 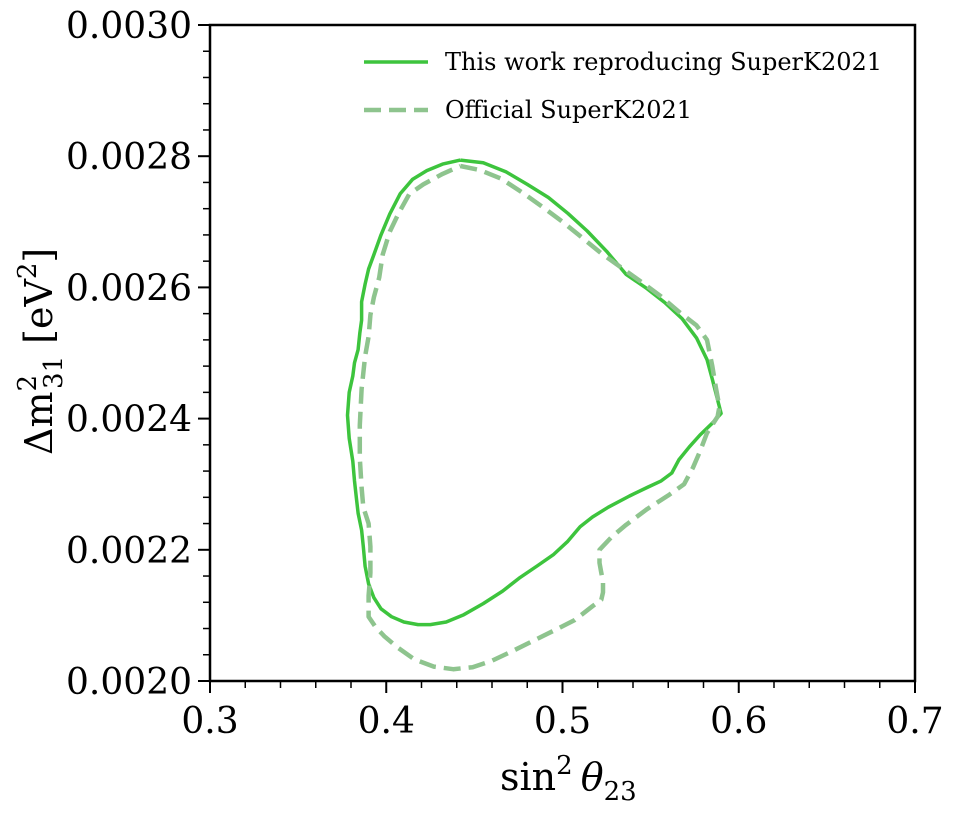 What do you see at coordinates (914, 721) in the screenshot?
I see `x-tick-label: 0.7` at bounding box center [914, 721].